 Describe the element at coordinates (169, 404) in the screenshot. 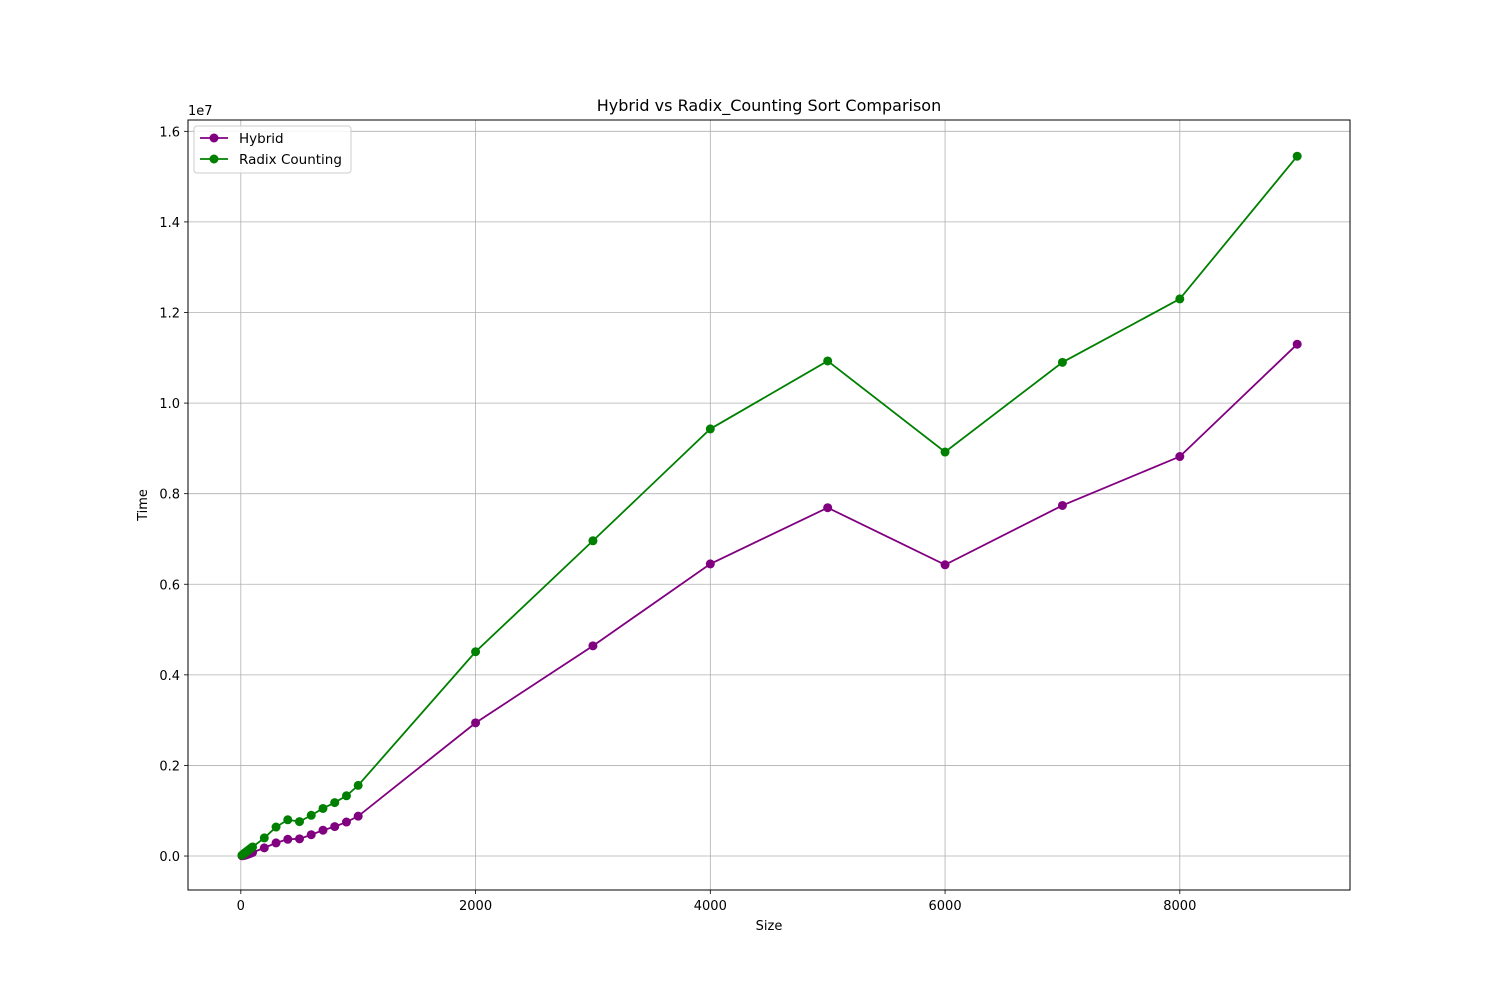

I see `y-tick-label: 1.0` at that location.